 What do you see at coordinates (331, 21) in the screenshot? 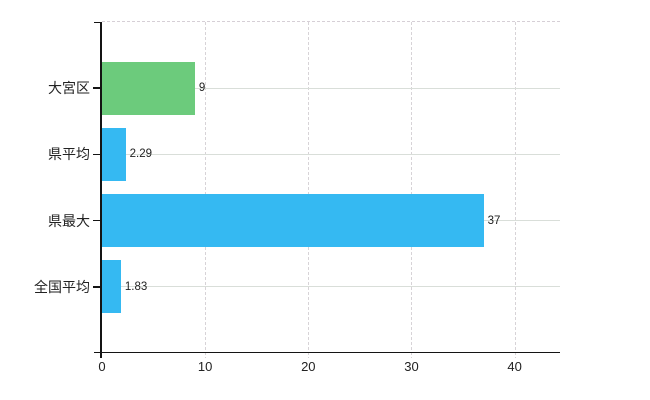
I see `plot-top-border` at bounding box center [331, 21].